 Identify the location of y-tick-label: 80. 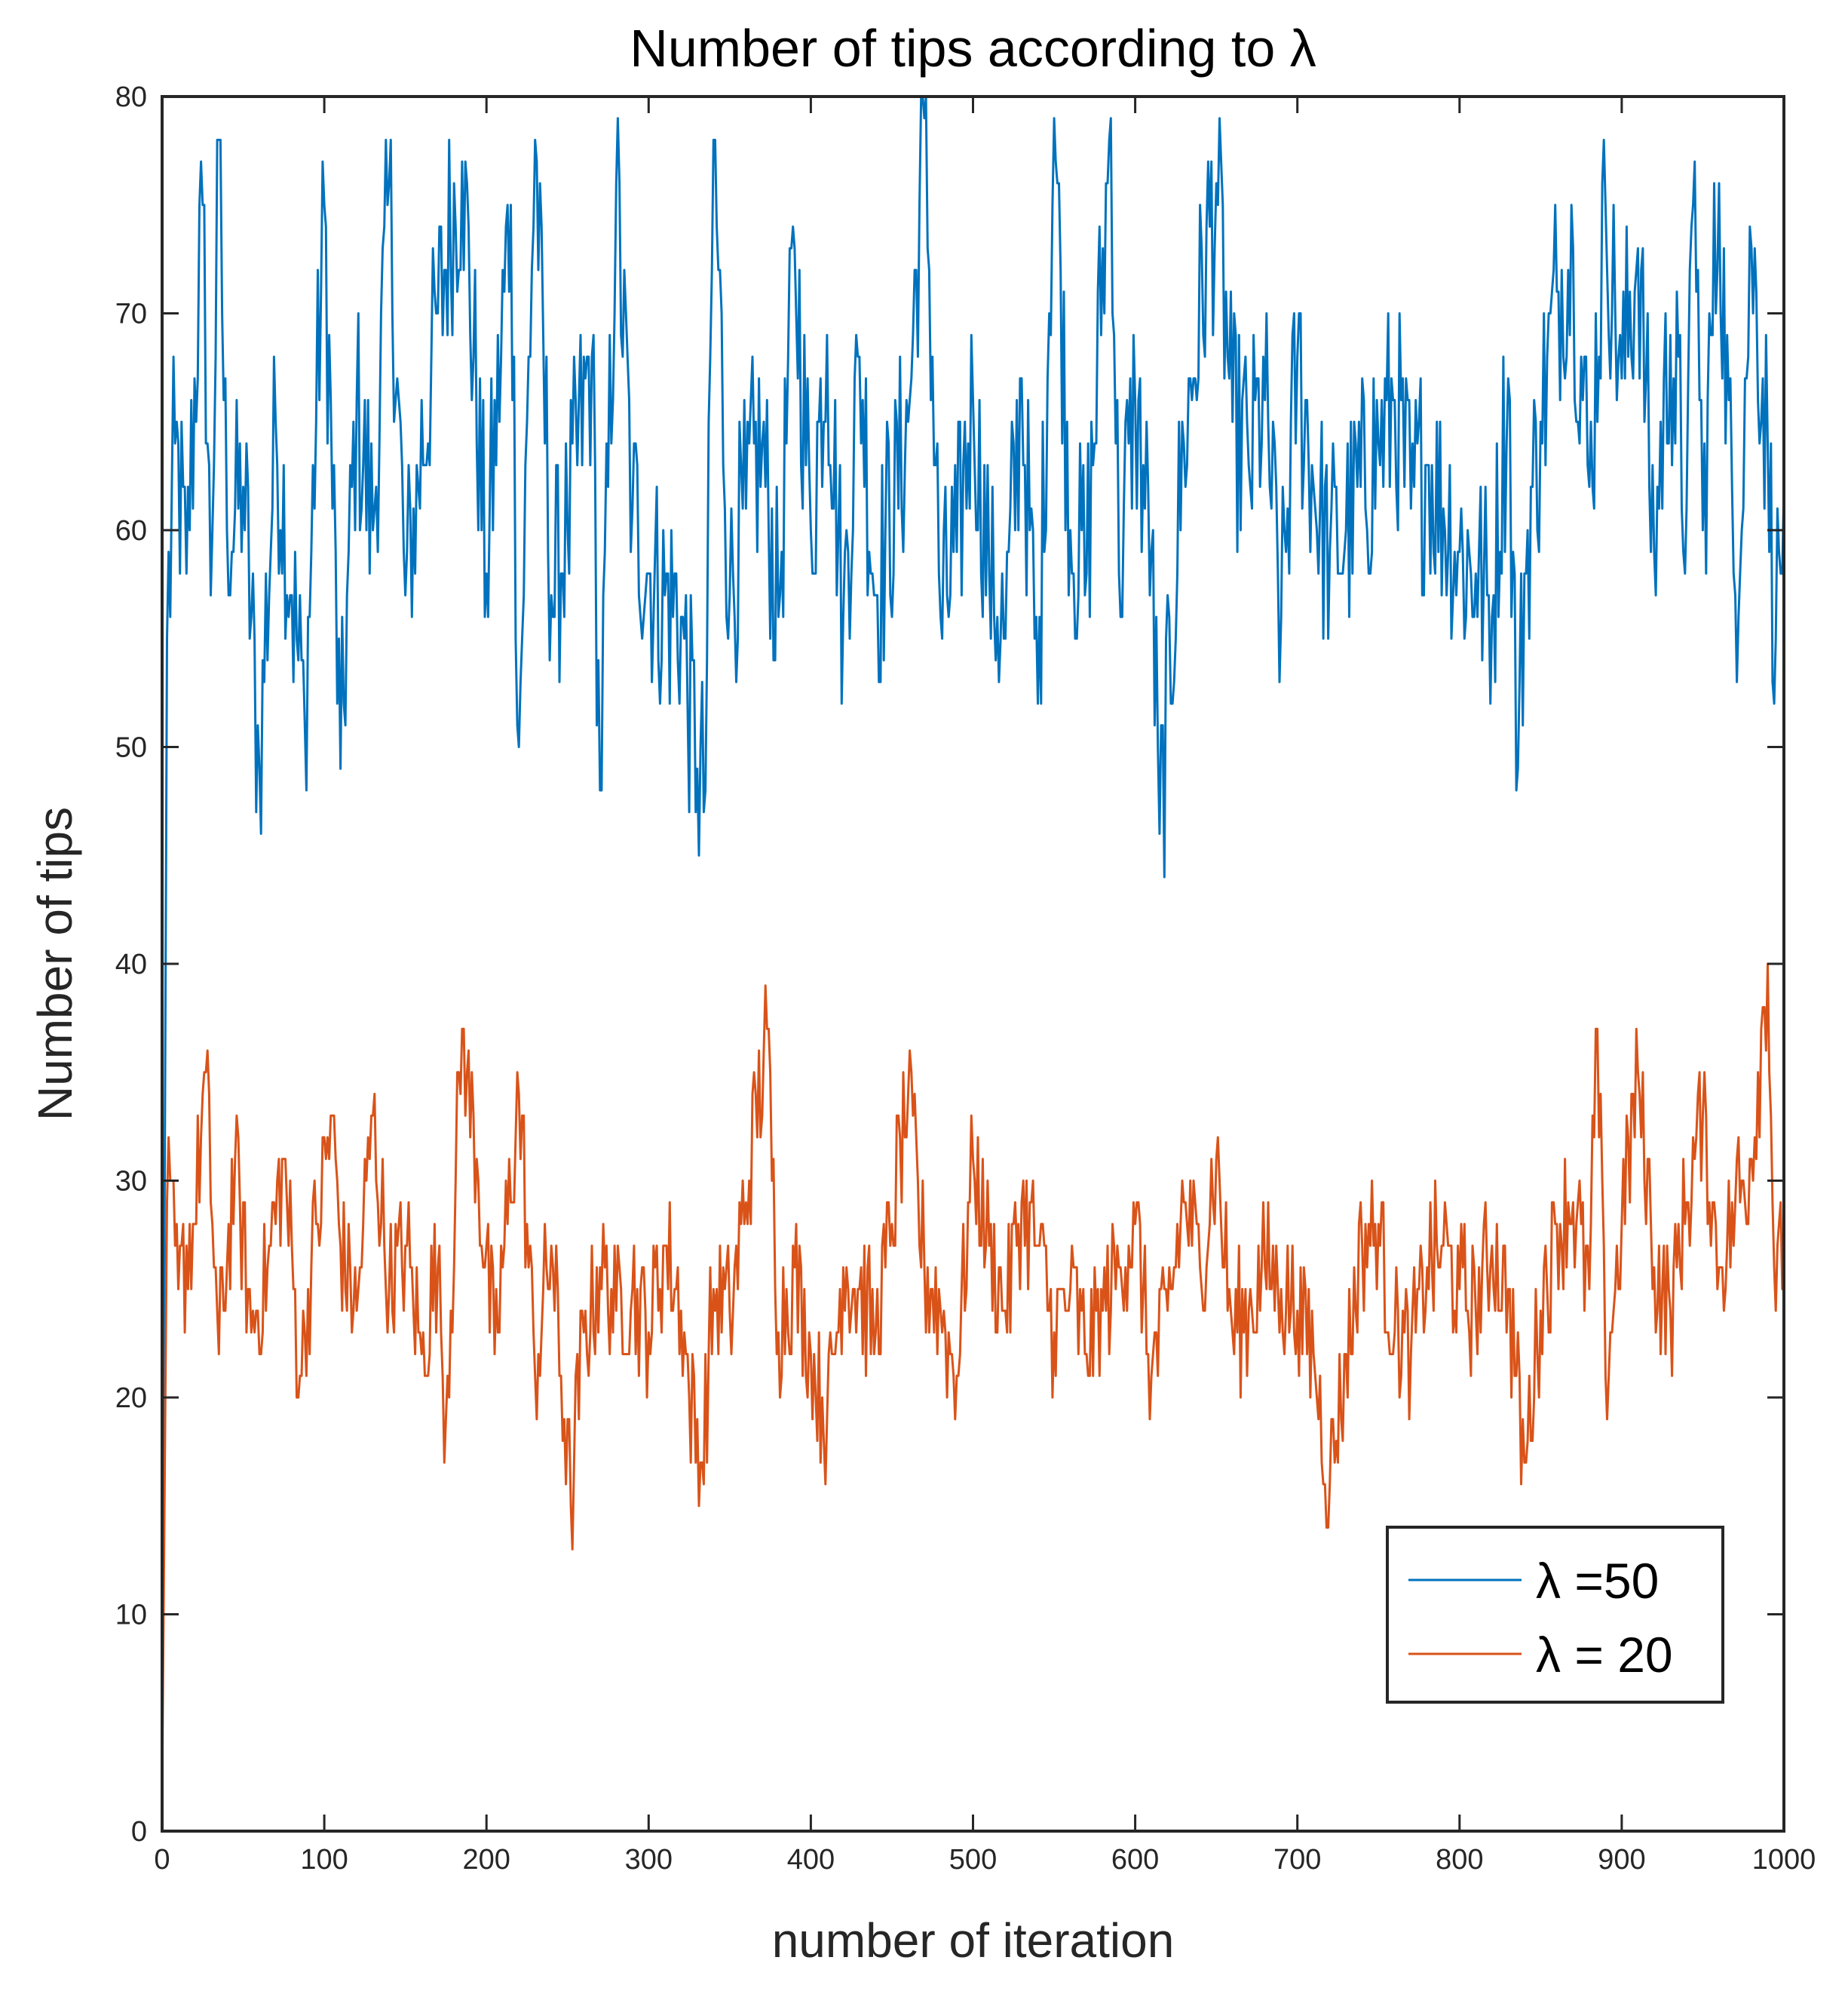
(131, 97).